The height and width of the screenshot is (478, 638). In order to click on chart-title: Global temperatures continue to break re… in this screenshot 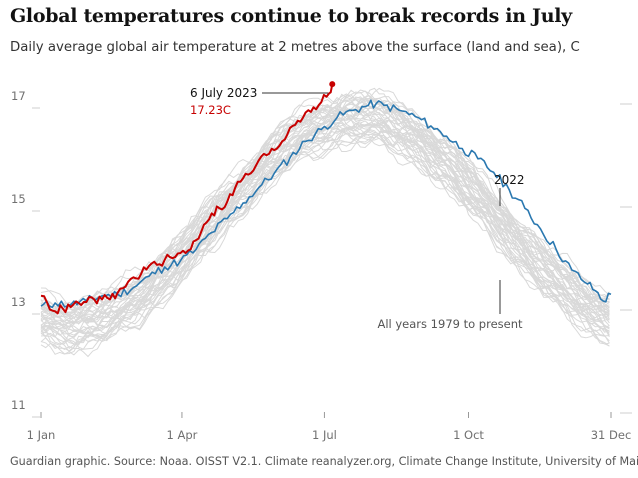, I will do `click(291, 16)`.